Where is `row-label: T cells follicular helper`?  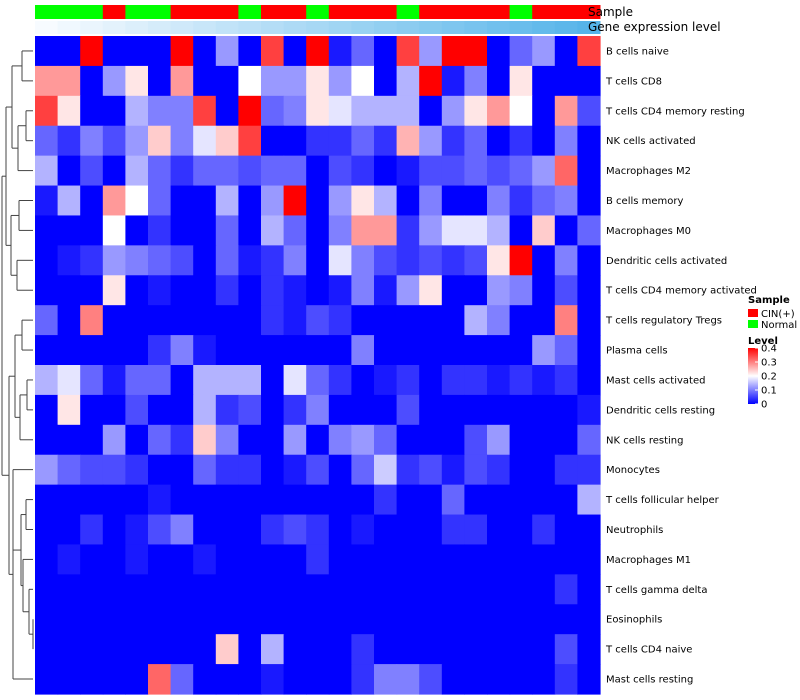
row-label: T cells follicular helper is located at coordinates (662, 500).